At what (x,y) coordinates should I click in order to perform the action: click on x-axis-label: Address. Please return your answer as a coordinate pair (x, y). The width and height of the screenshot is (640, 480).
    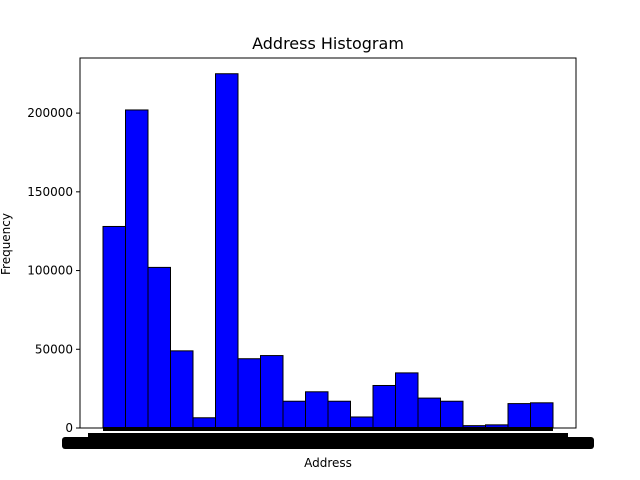
    Looking at the image, I should click on (328, 463).